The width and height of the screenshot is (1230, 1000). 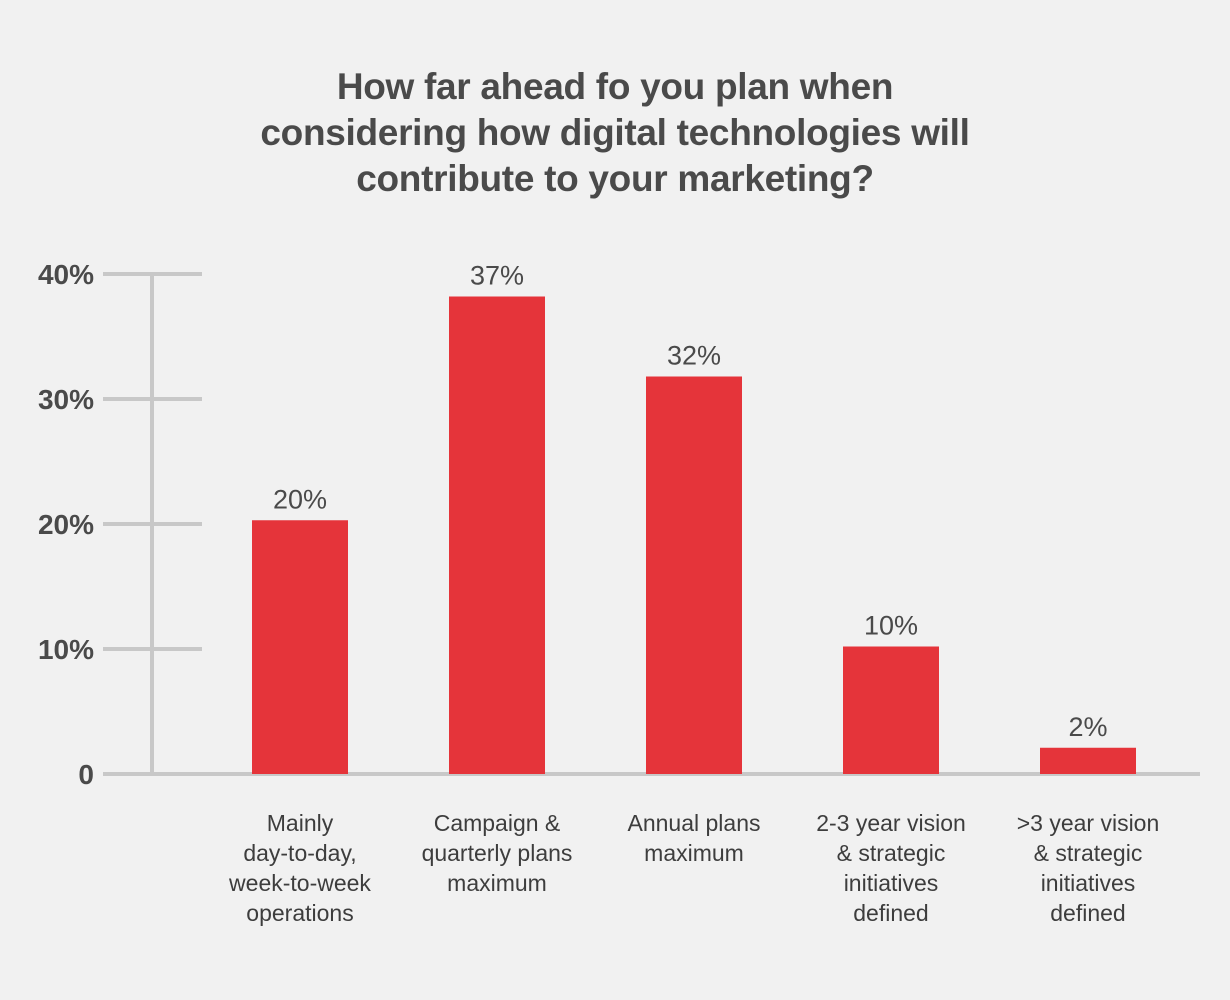 What do you see at coordinates (694, 356) in the screenshot?
I see `bar-value-label: 32%` at bounding box center [694, 356].